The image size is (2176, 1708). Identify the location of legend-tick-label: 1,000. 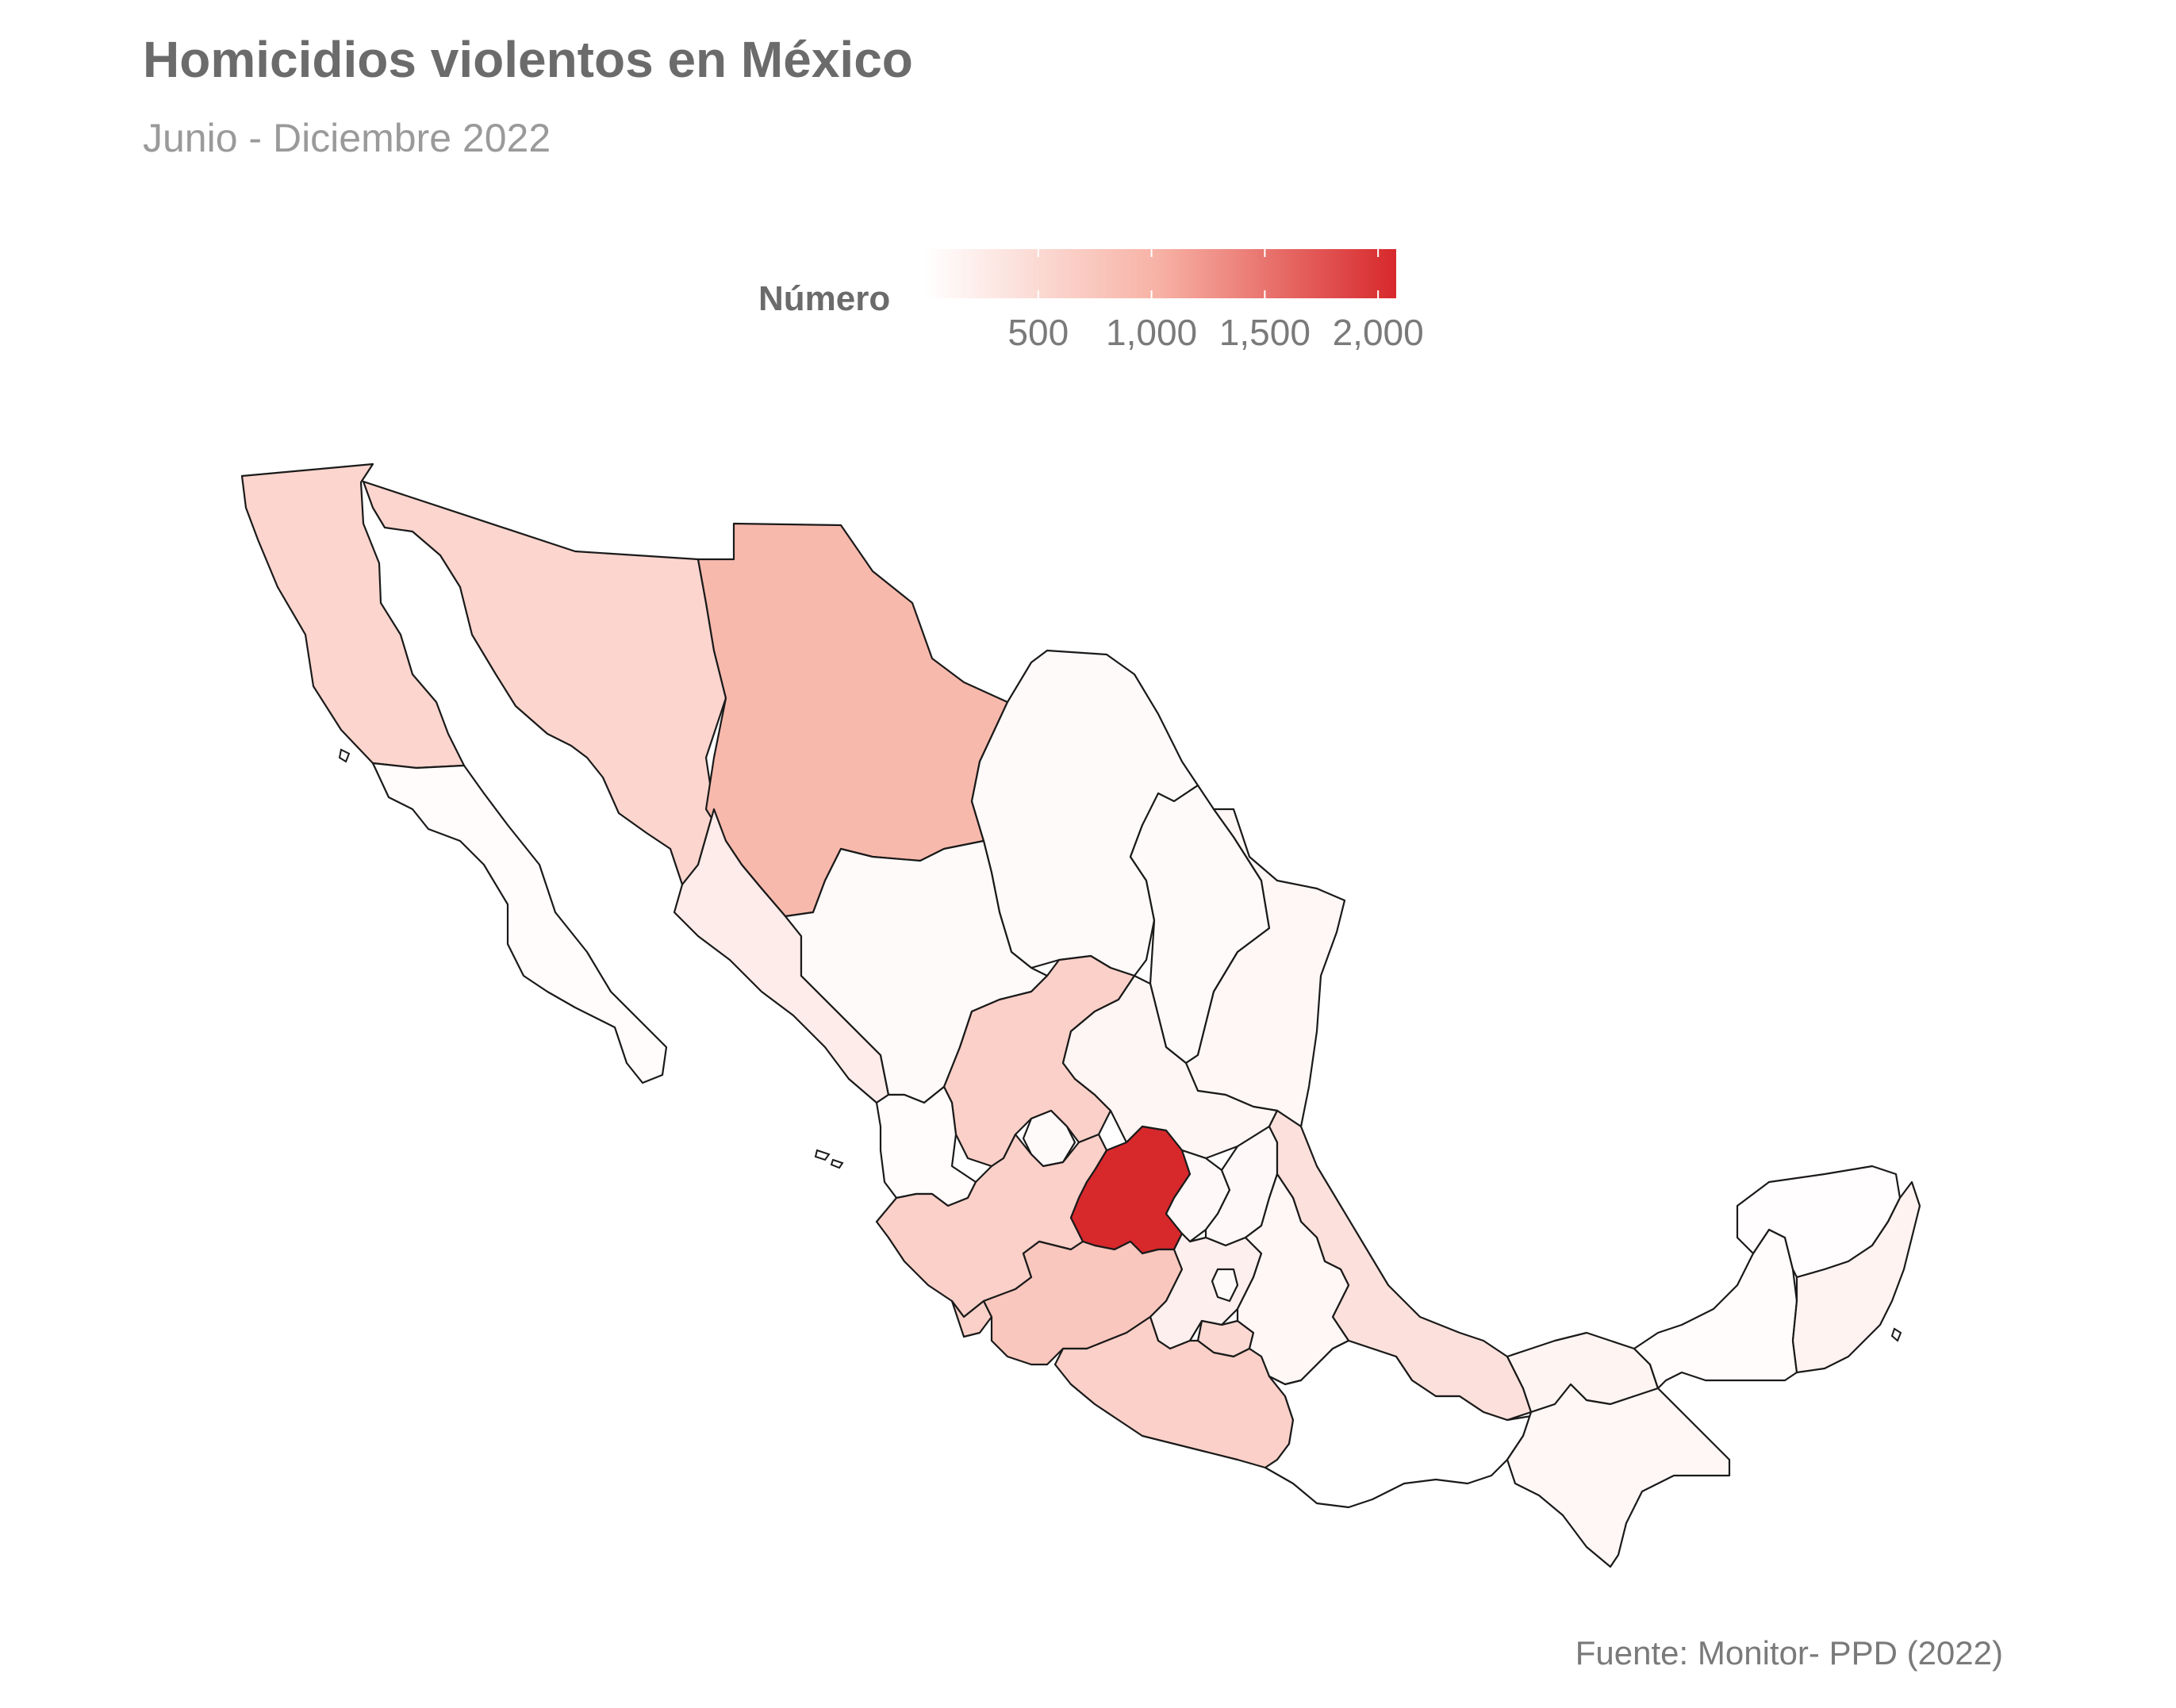
(1152, 332).